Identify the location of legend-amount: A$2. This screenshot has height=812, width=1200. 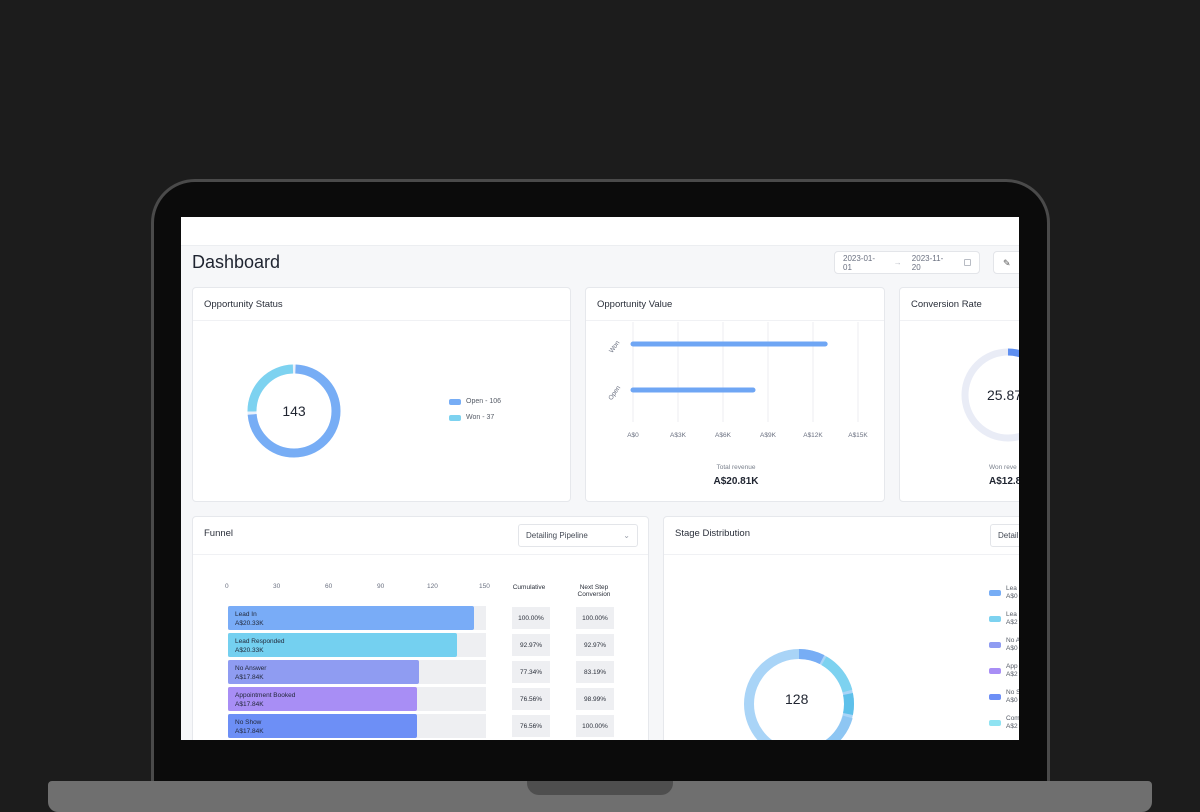
(1012, 726).